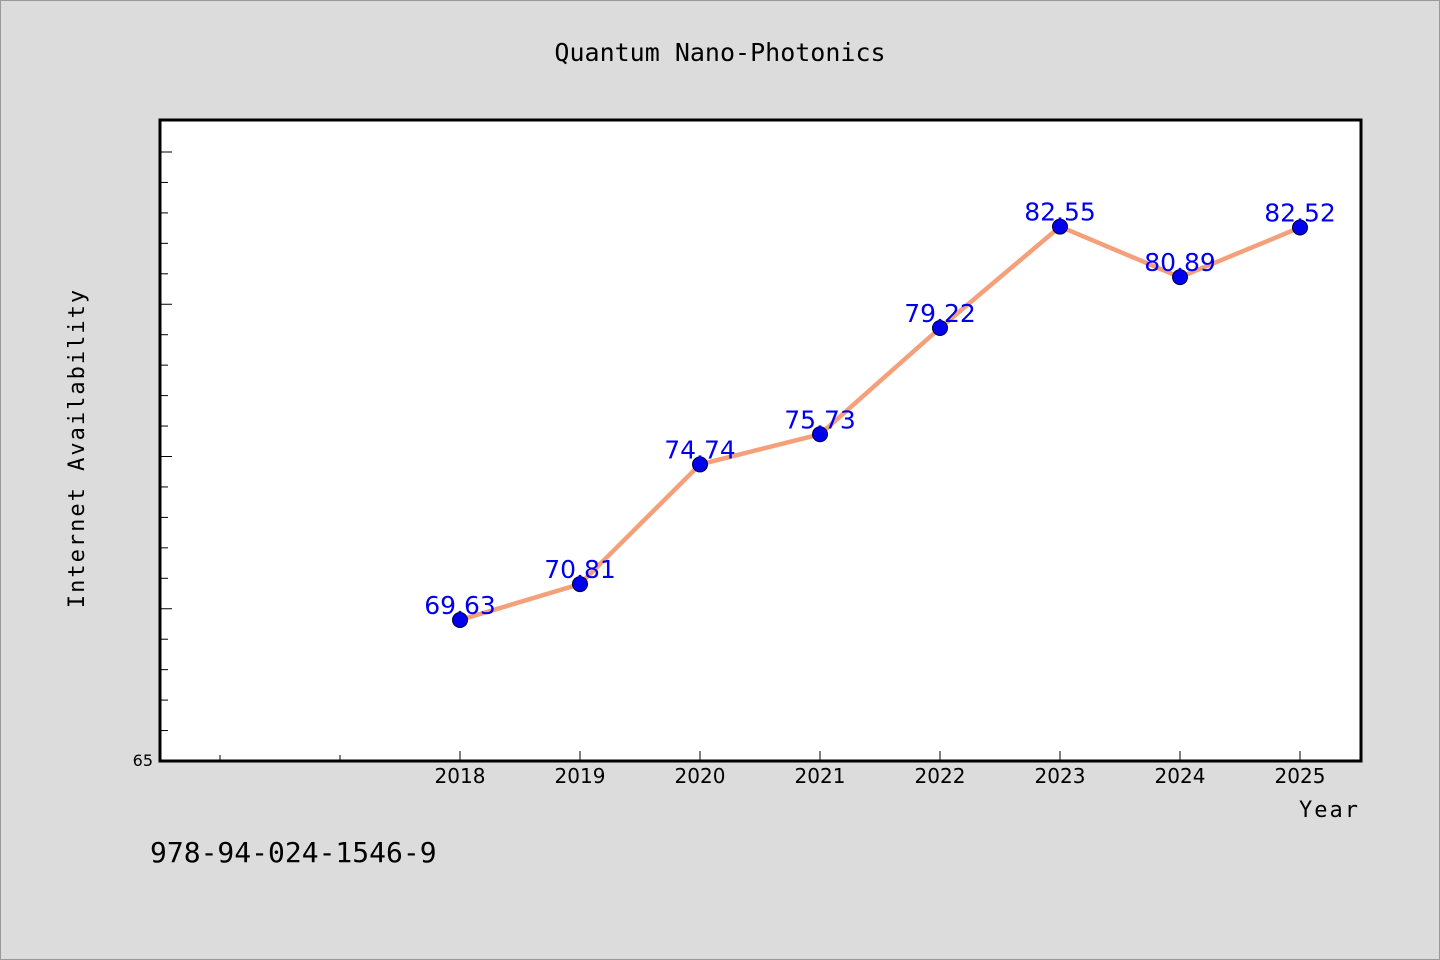 The image size is (1440, 960). What do you see at coordinates (1060, 776) in the screenshot?
I see `x-tick-label: 2023` at bounding box center [1060, 776].